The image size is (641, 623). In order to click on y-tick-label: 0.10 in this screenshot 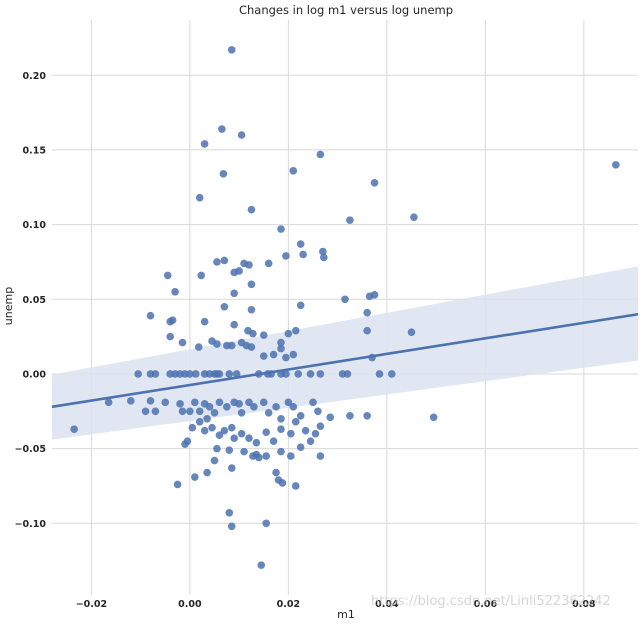, I will do `click(35, 225)`.